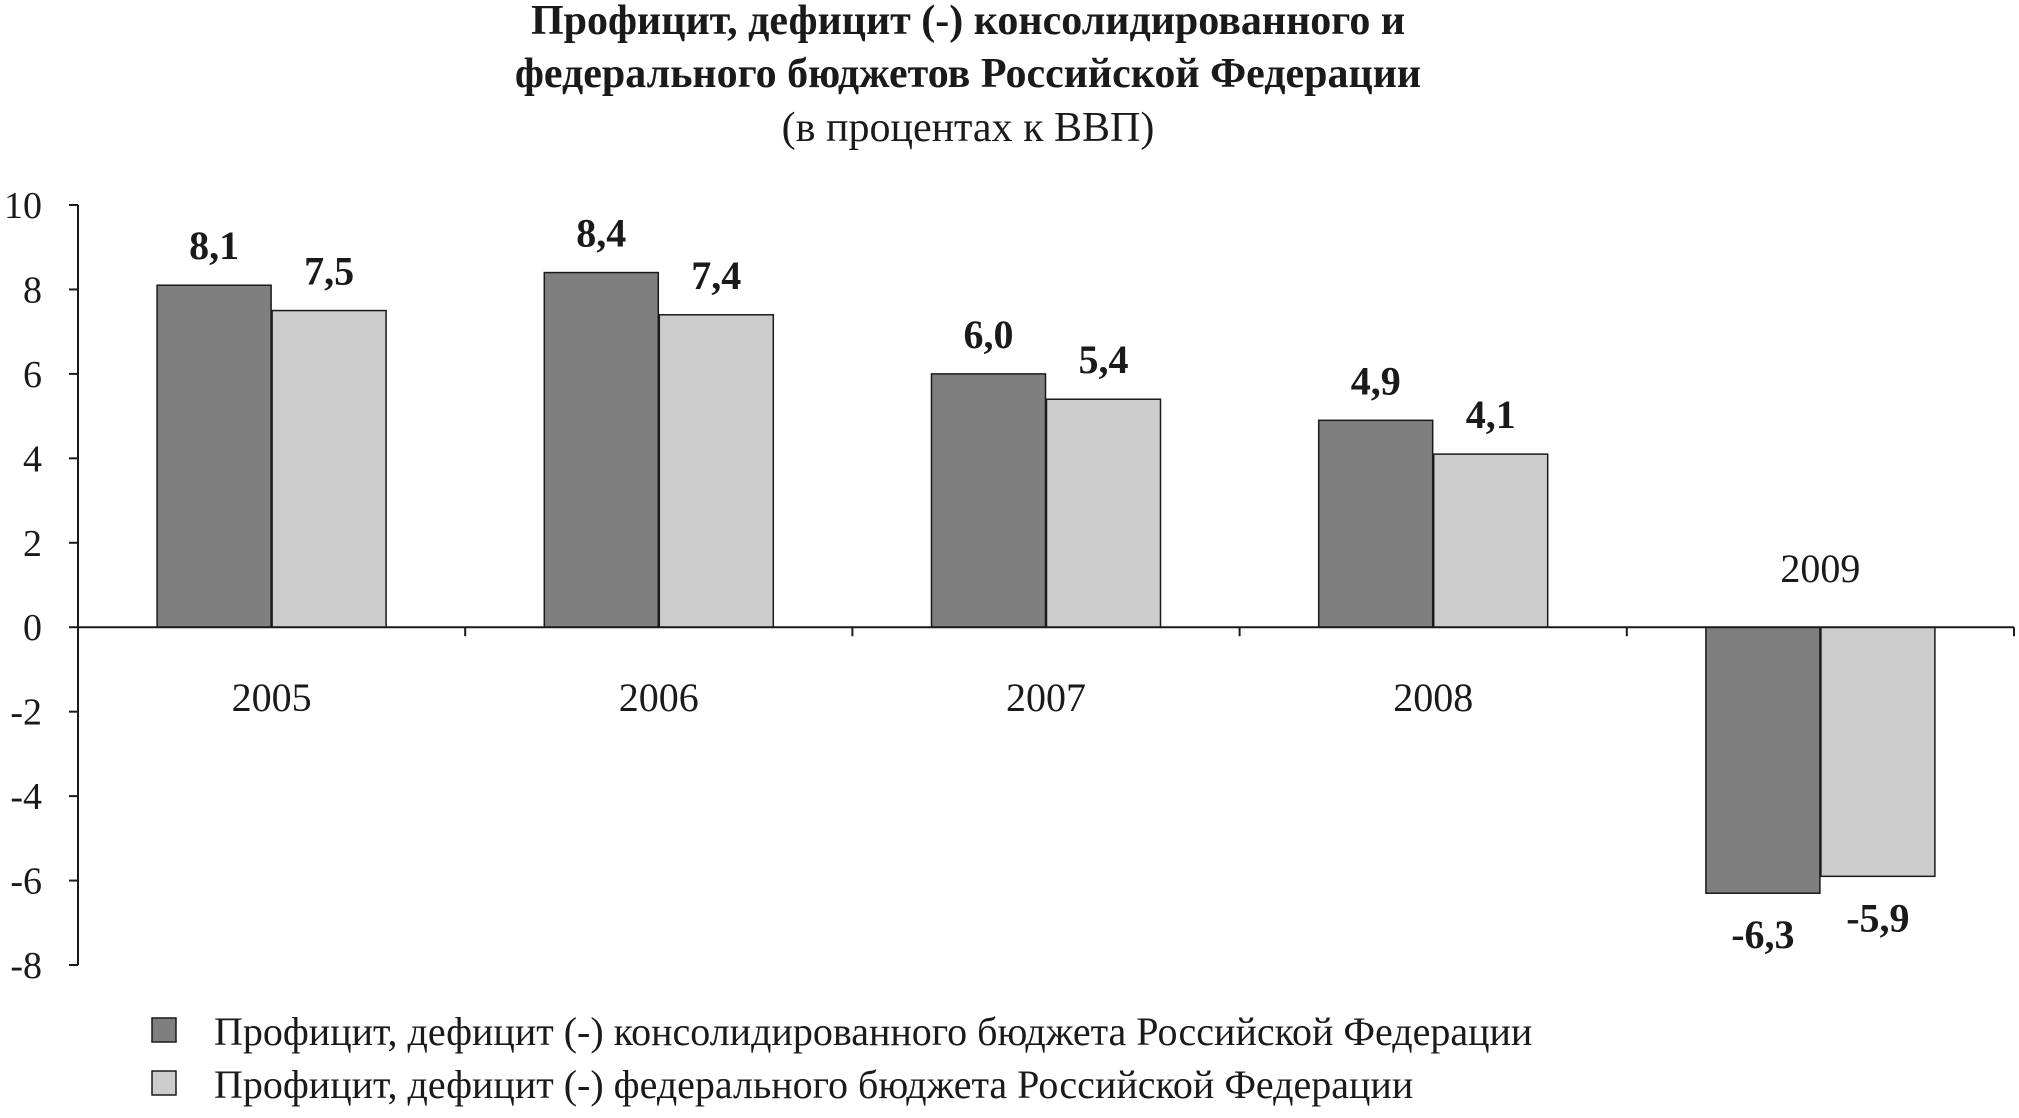 This screenshot has width=2019, height=1118. I want to click on category-label: 2005, so click(272, 697).